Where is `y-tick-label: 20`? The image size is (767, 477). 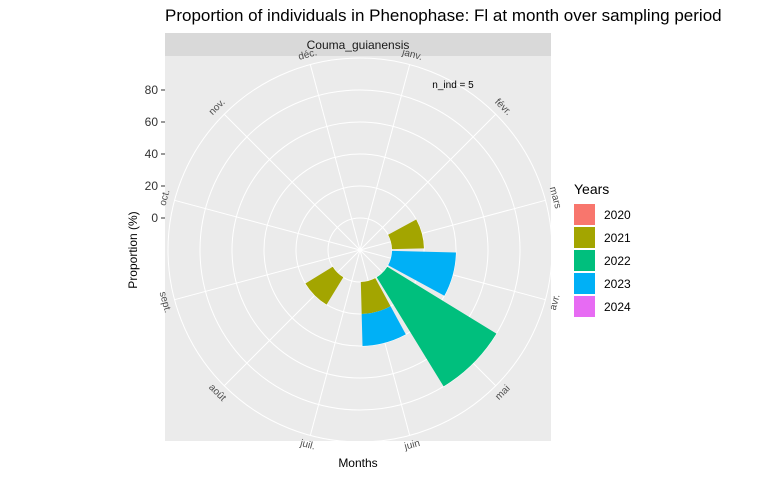 y-tick-label: 20 is located at coordinates (152, 186).